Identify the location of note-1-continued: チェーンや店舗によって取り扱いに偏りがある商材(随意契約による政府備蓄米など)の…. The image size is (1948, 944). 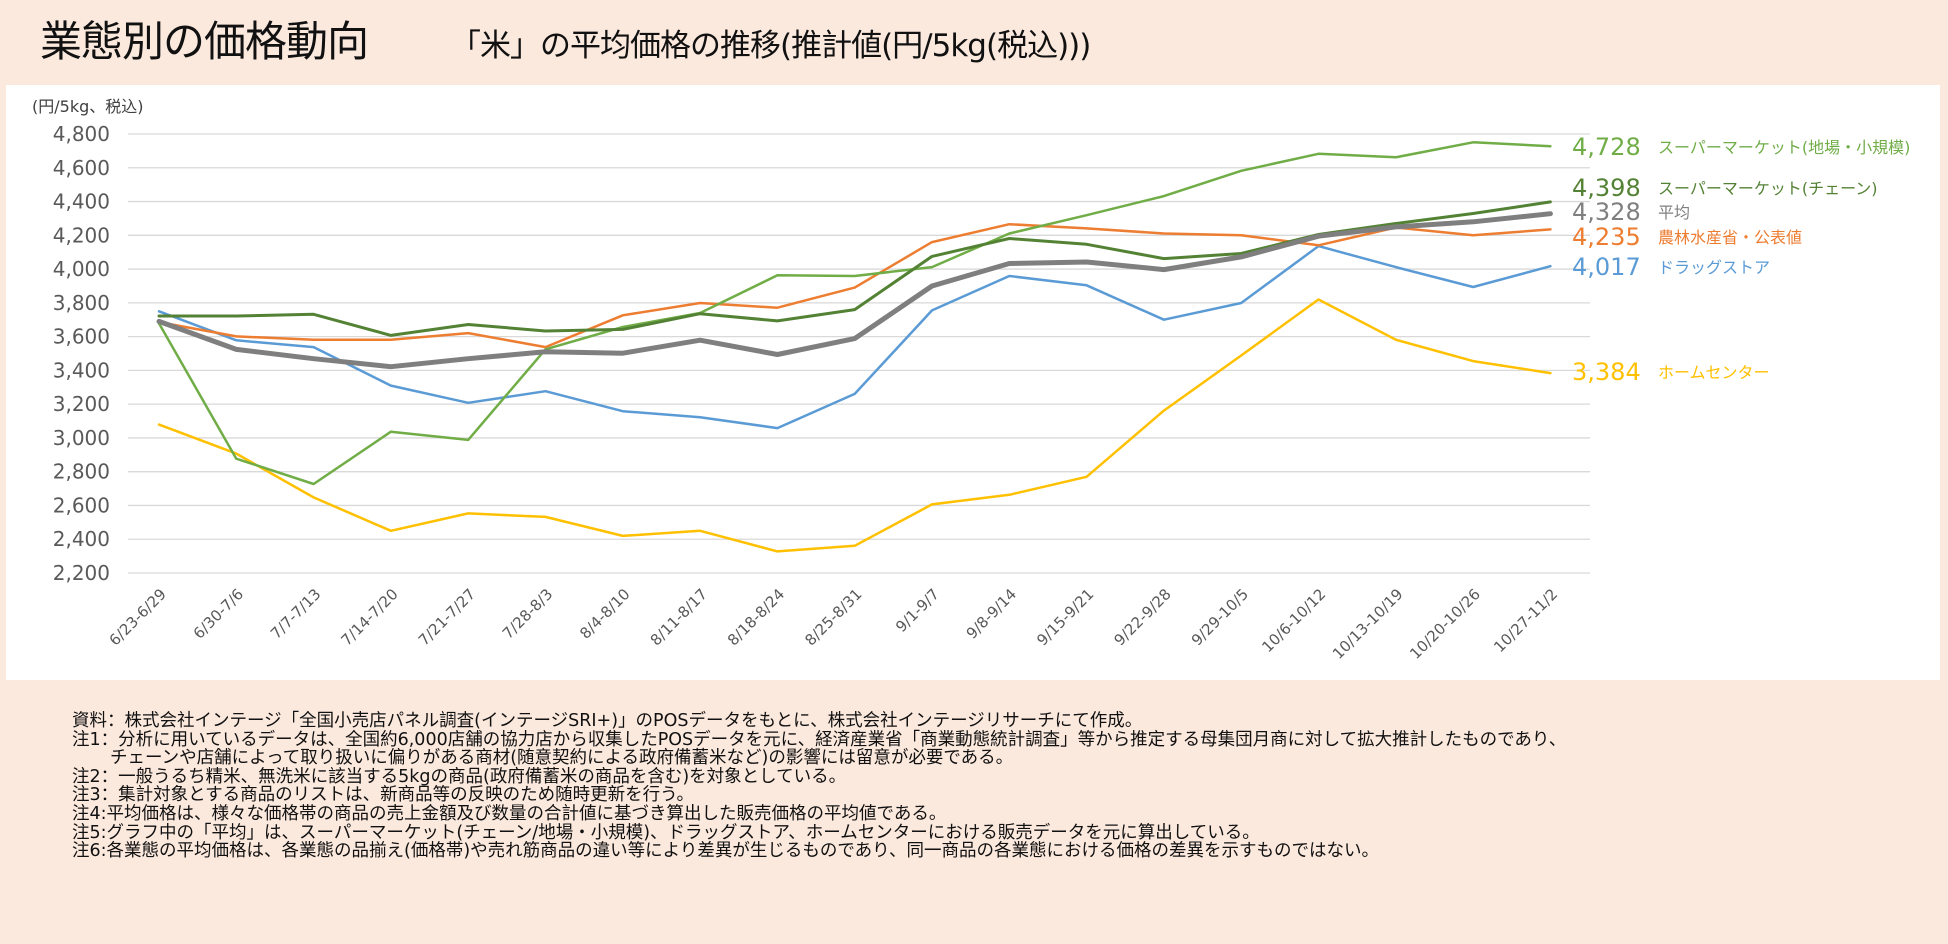
(562, 758).